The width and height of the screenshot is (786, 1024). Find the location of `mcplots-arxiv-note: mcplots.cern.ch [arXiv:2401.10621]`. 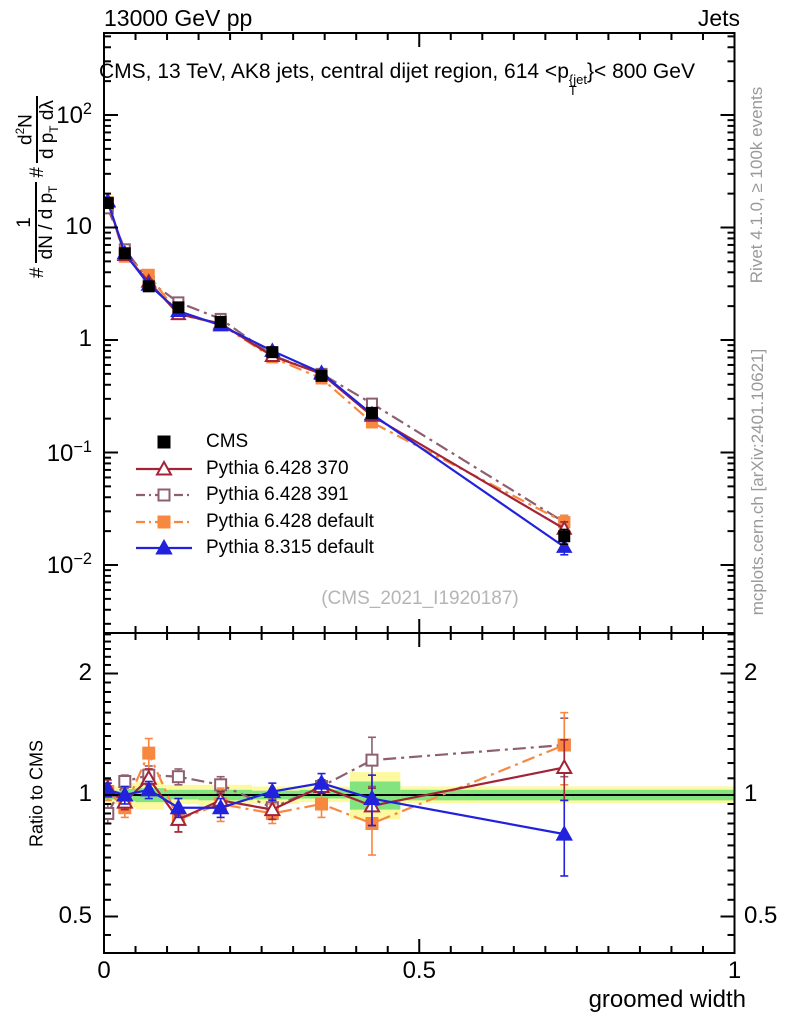

mcplots-arxiv-note: mcplots.cern.ch [arXiv:2401.10621] is located at coordinates (757, 482).